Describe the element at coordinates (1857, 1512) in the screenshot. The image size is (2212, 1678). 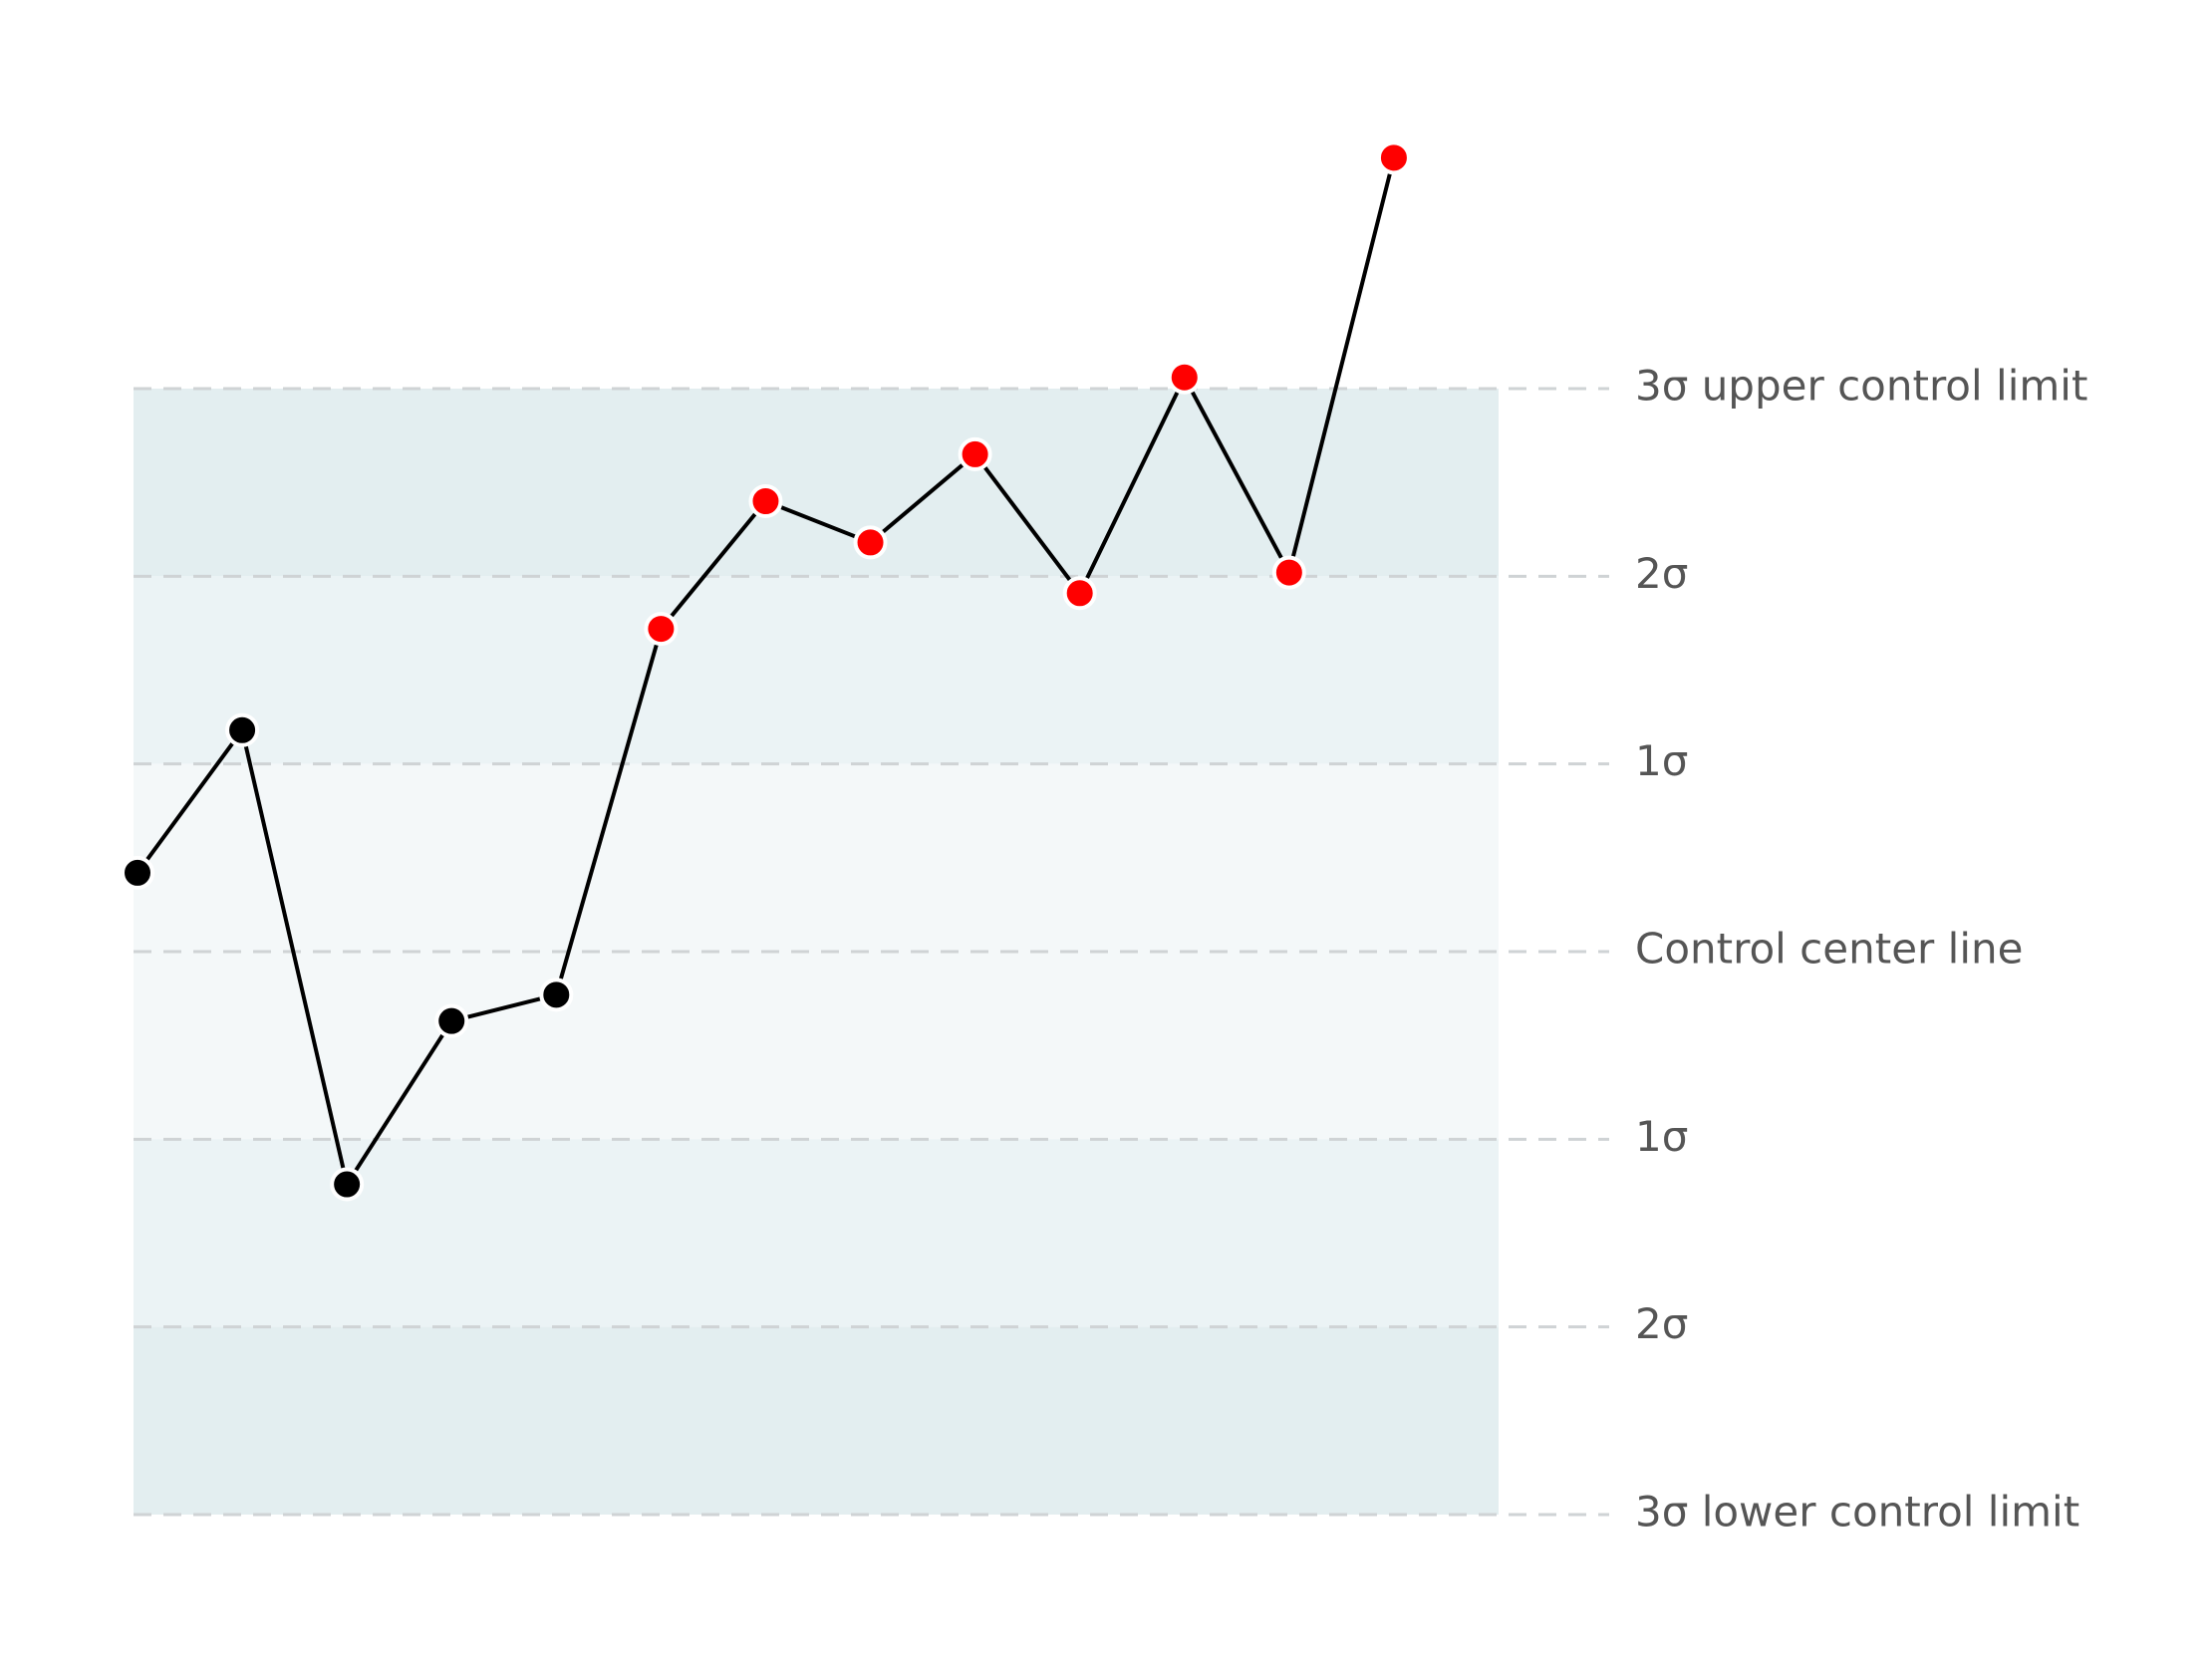
I see `y-tick-label: 3σ lower control limit` at that location.